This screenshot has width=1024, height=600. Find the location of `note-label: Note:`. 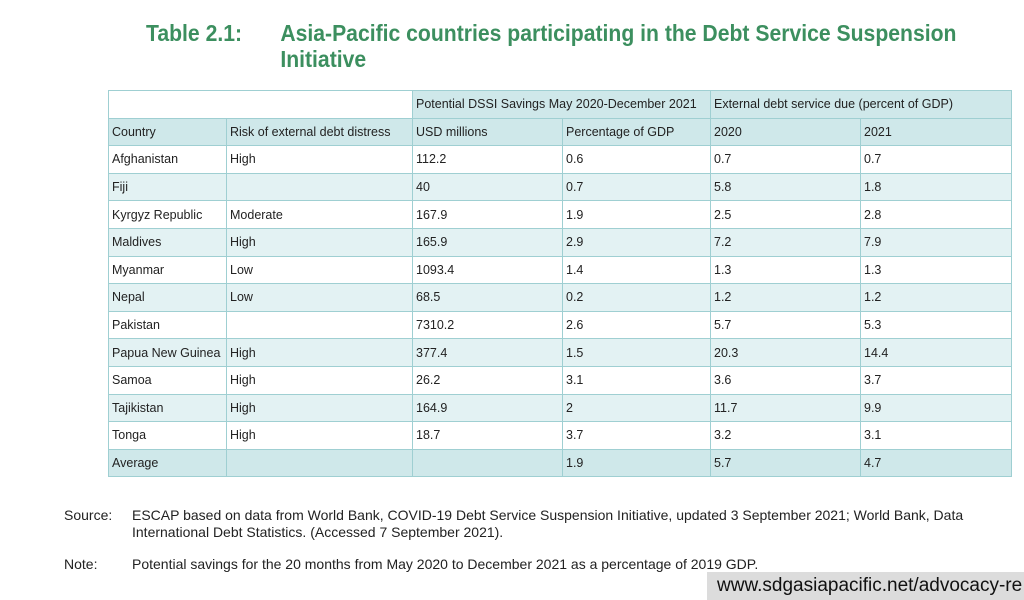

note-label: Note: is located at coordinates (81, 564).